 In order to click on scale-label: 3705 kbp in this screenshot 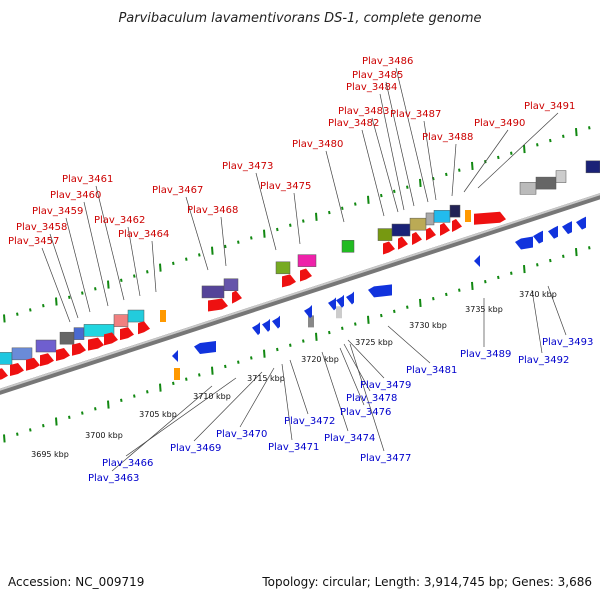, I will do `click(158, 414)`.